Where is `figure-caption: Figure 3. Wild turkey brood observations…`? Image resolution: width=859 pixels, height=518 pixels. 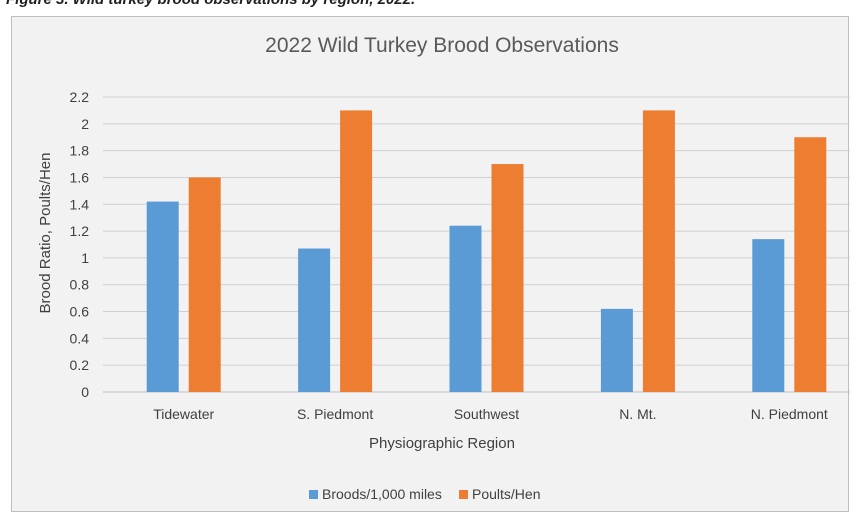 figure-caption: Figure 3. Wild turkey brood observations… is located at coordinates (210, 4).